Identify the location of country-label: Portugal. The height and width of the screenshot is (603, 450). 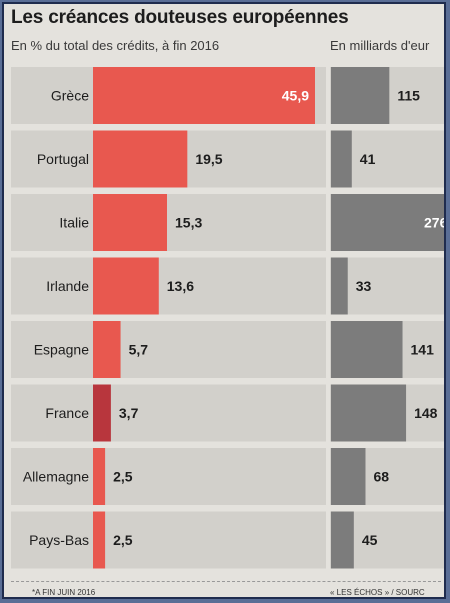
(63, 159).